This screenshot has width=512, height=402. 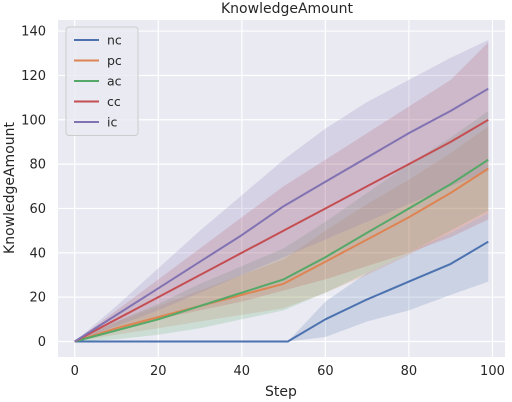 What do you see at coordinates (114, 81) in the screenshot?
I see `legend-label-ac: ac` at bounding box center [114, 81].